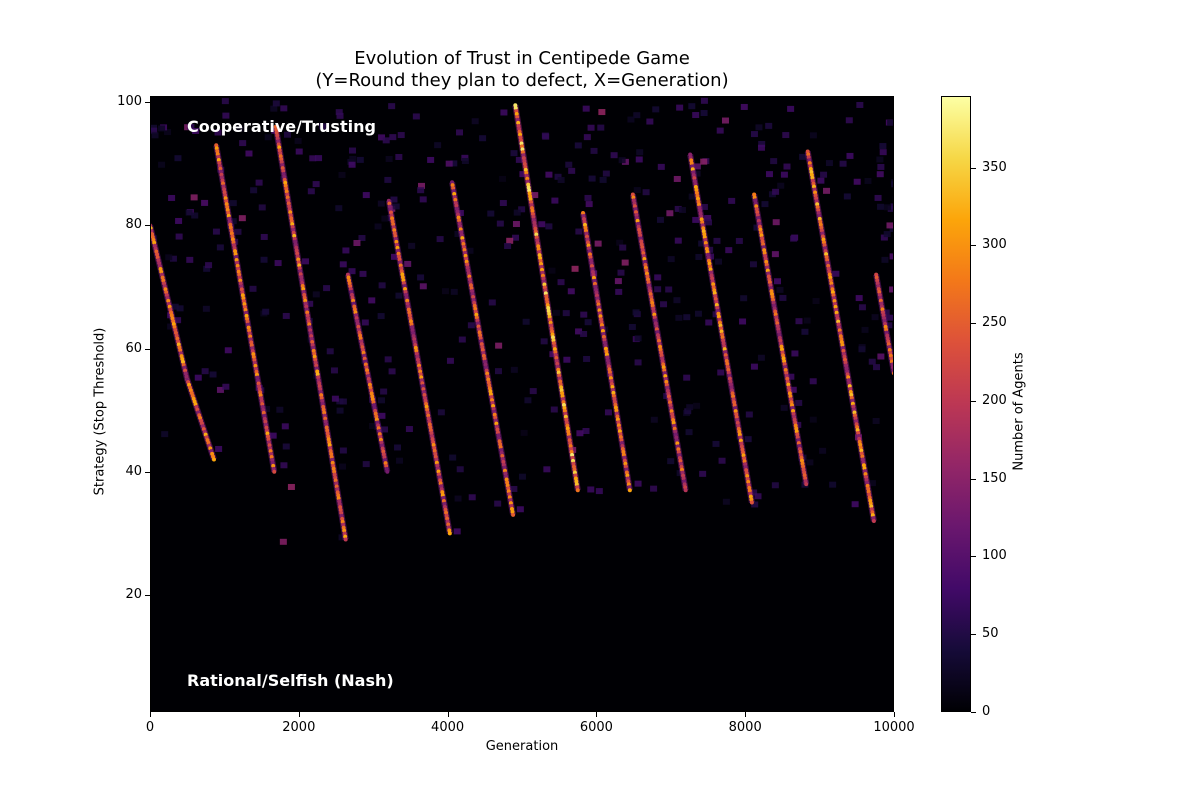  Describe the element at coordinates (290, 680) in the screenshot. I see `annotation-rational: Rational/Selfish (Nash)` at that location.